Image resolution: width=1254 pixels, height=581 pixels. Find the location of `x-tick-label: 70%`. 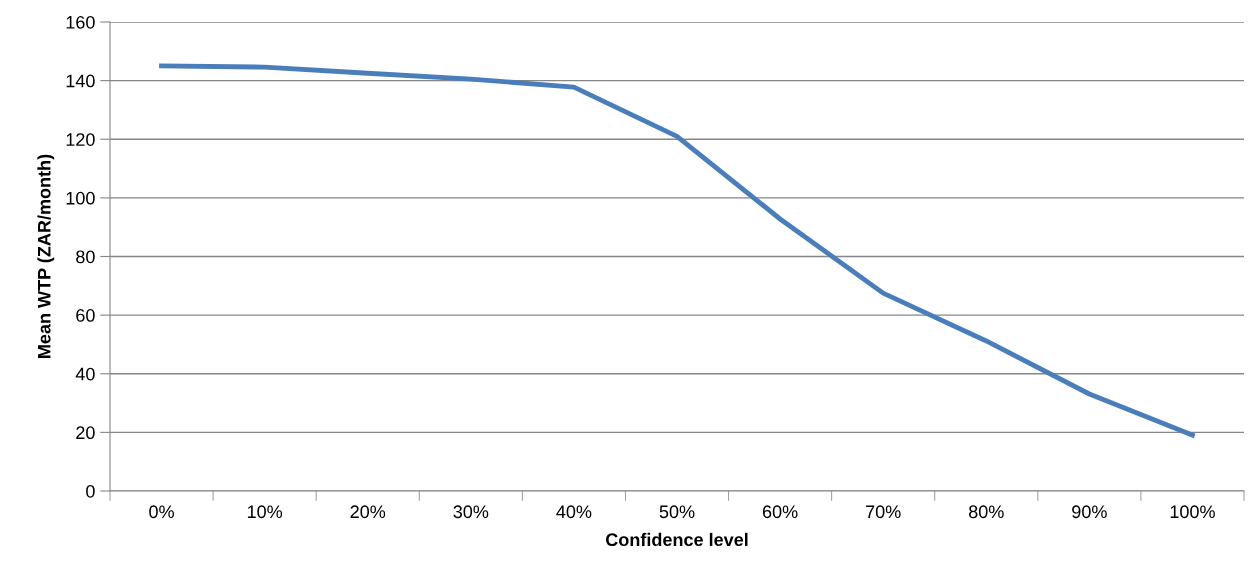

x-tick-label: 70% is located at coordinates (883, 512).